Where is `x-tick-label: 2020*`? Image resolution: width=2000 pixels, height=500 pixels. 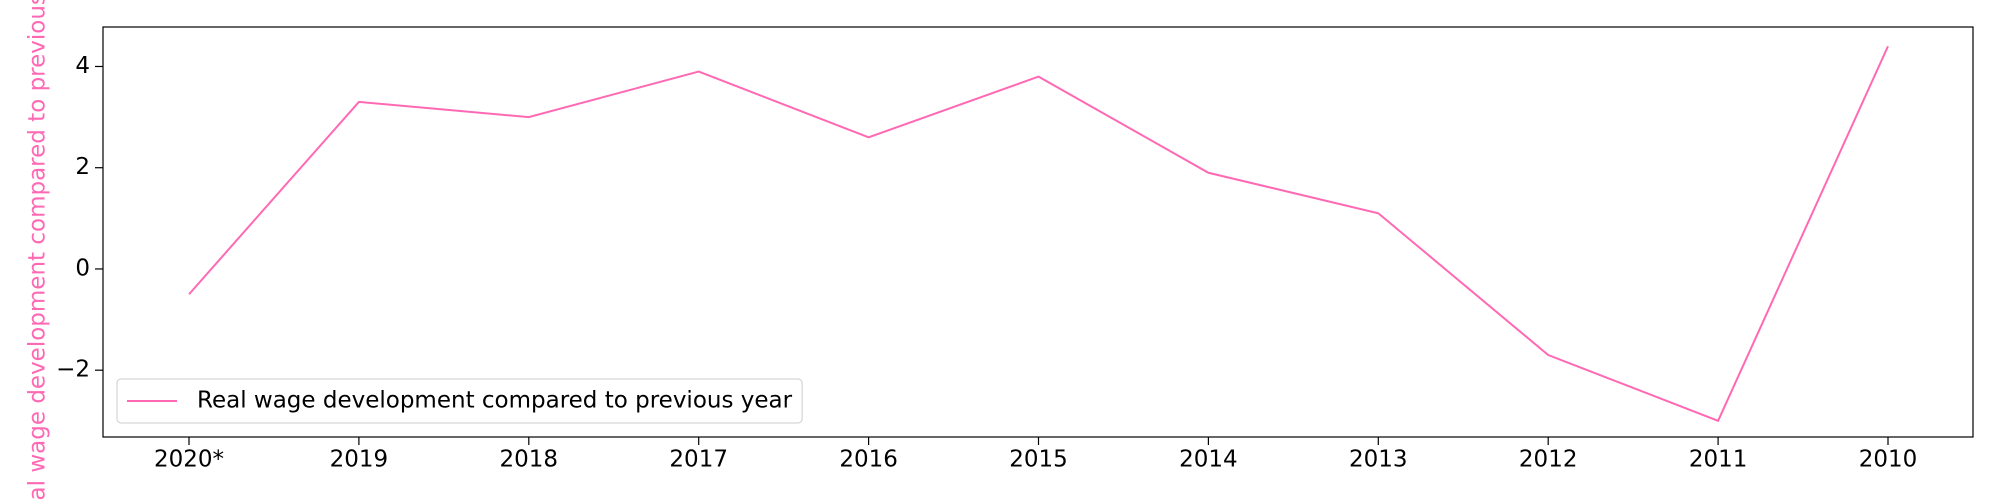 x-tick-label: 2020* is located at coordinates (189, 460).